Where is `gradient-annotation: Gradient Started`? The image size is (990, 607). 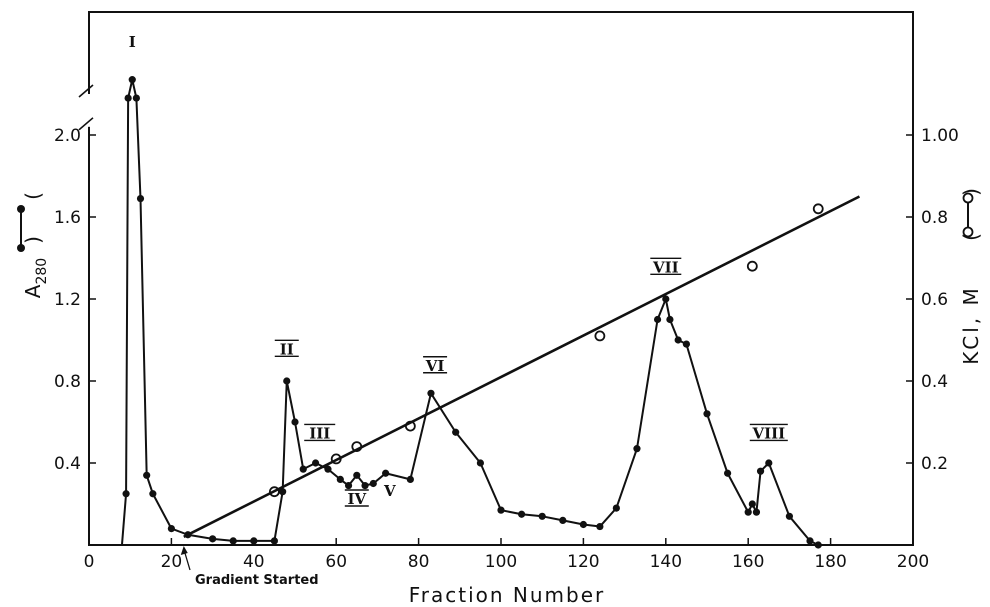
gradient-annotation: Gradient Started is located at coordinates (249, 567).